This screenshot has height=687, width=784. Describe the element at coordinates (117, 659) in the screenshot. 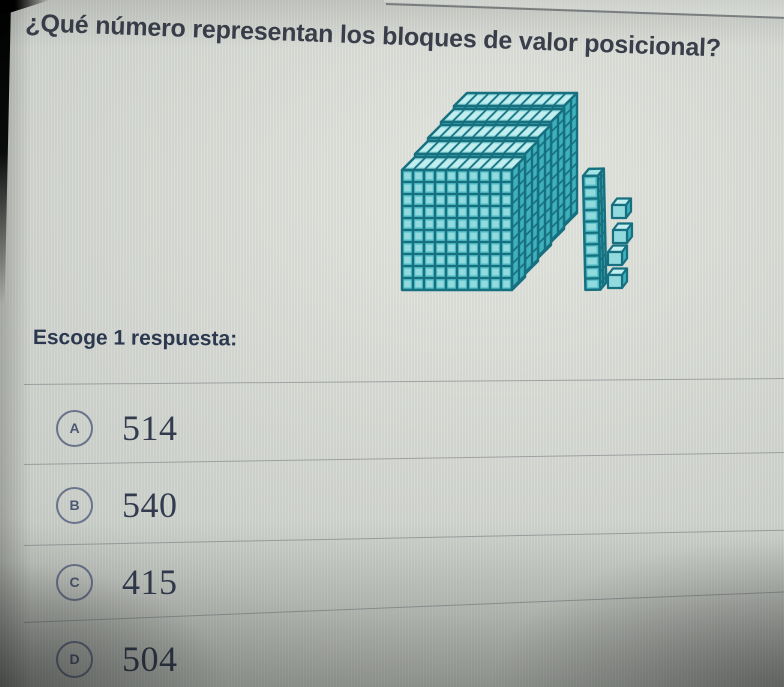

I see `answer-option-d: D 504` at that location.